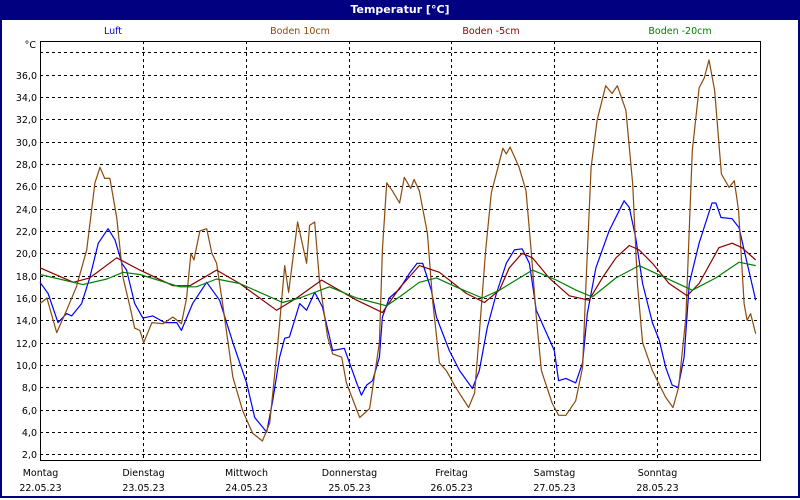 The image size is (800, 500). What do you see at coordinates (26, 299) in the screenshot?
I see `y-tick-label: 16,0` at bounding box center [26, 299].